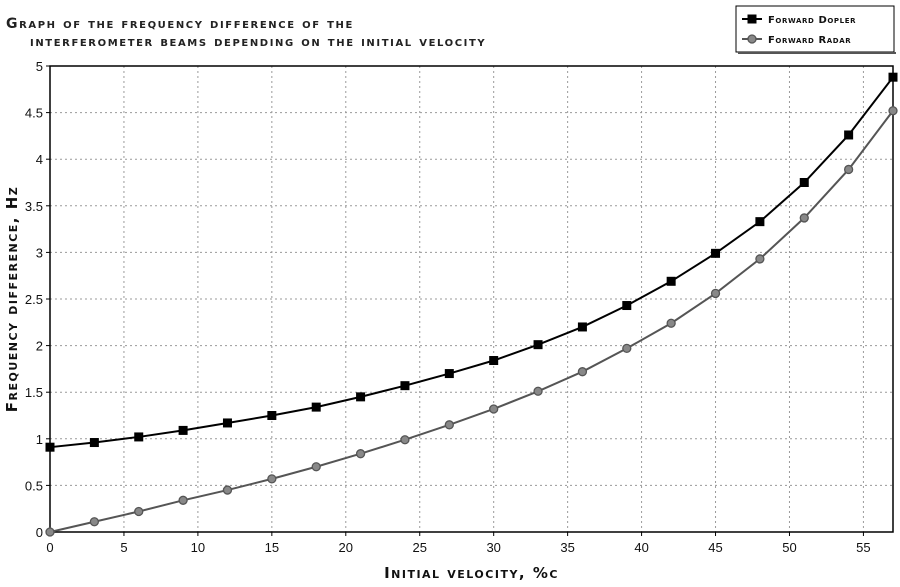 The width and height of the screenshot is (900, 587). I want to click on x-tick-label: 15, so click(272, 547).